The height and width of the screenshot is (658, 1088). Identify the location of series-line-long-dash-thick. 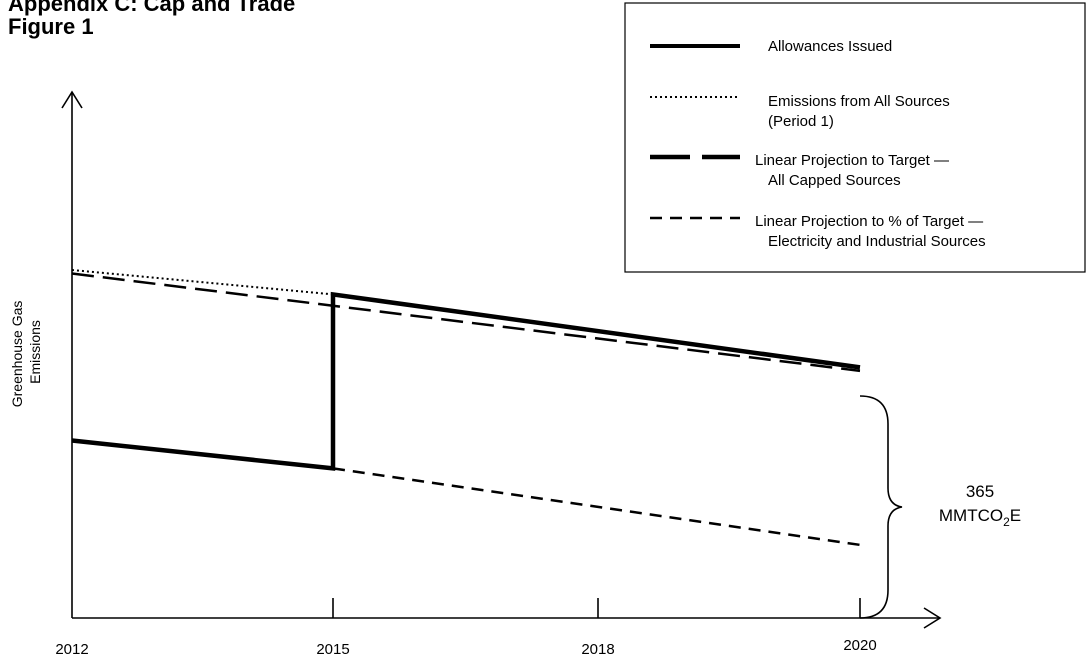
(466, 322).